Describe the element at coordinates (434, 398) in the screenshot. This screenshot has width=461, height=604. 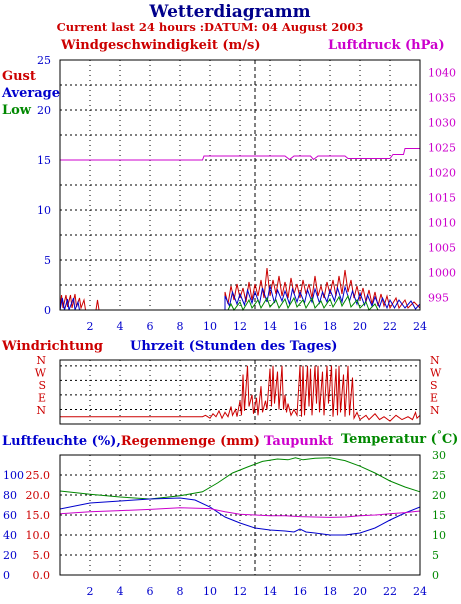
I see `direction-y-tick-label-right: E` at that location.